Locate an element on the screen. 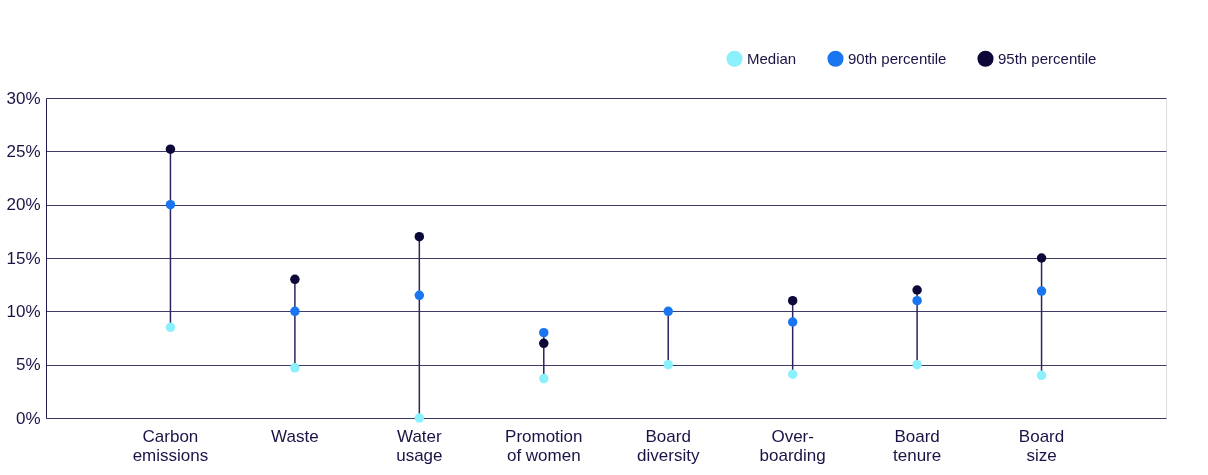 The height and width of the screenshot is (475, 1208). x-tick-label: Board size is located at coordinates (1041, 445).